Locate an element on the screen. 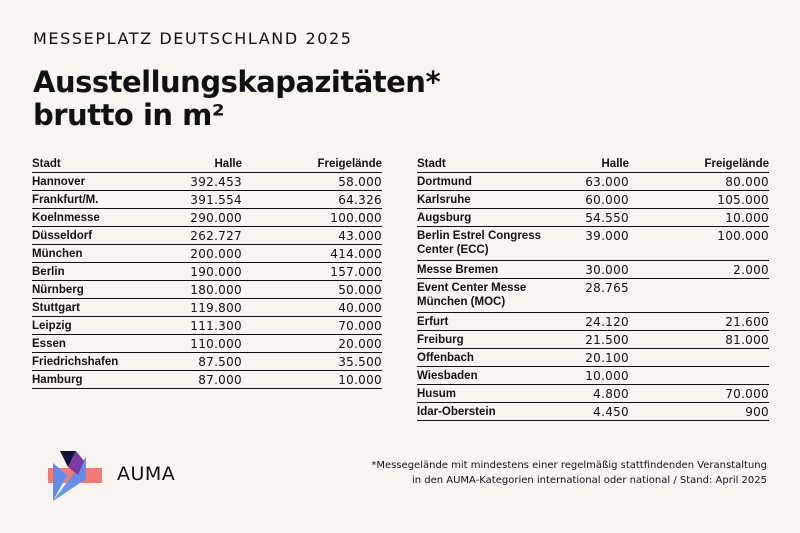 The image size is (800, 533). cell-city: Husum is located at coordinates (483, 393).